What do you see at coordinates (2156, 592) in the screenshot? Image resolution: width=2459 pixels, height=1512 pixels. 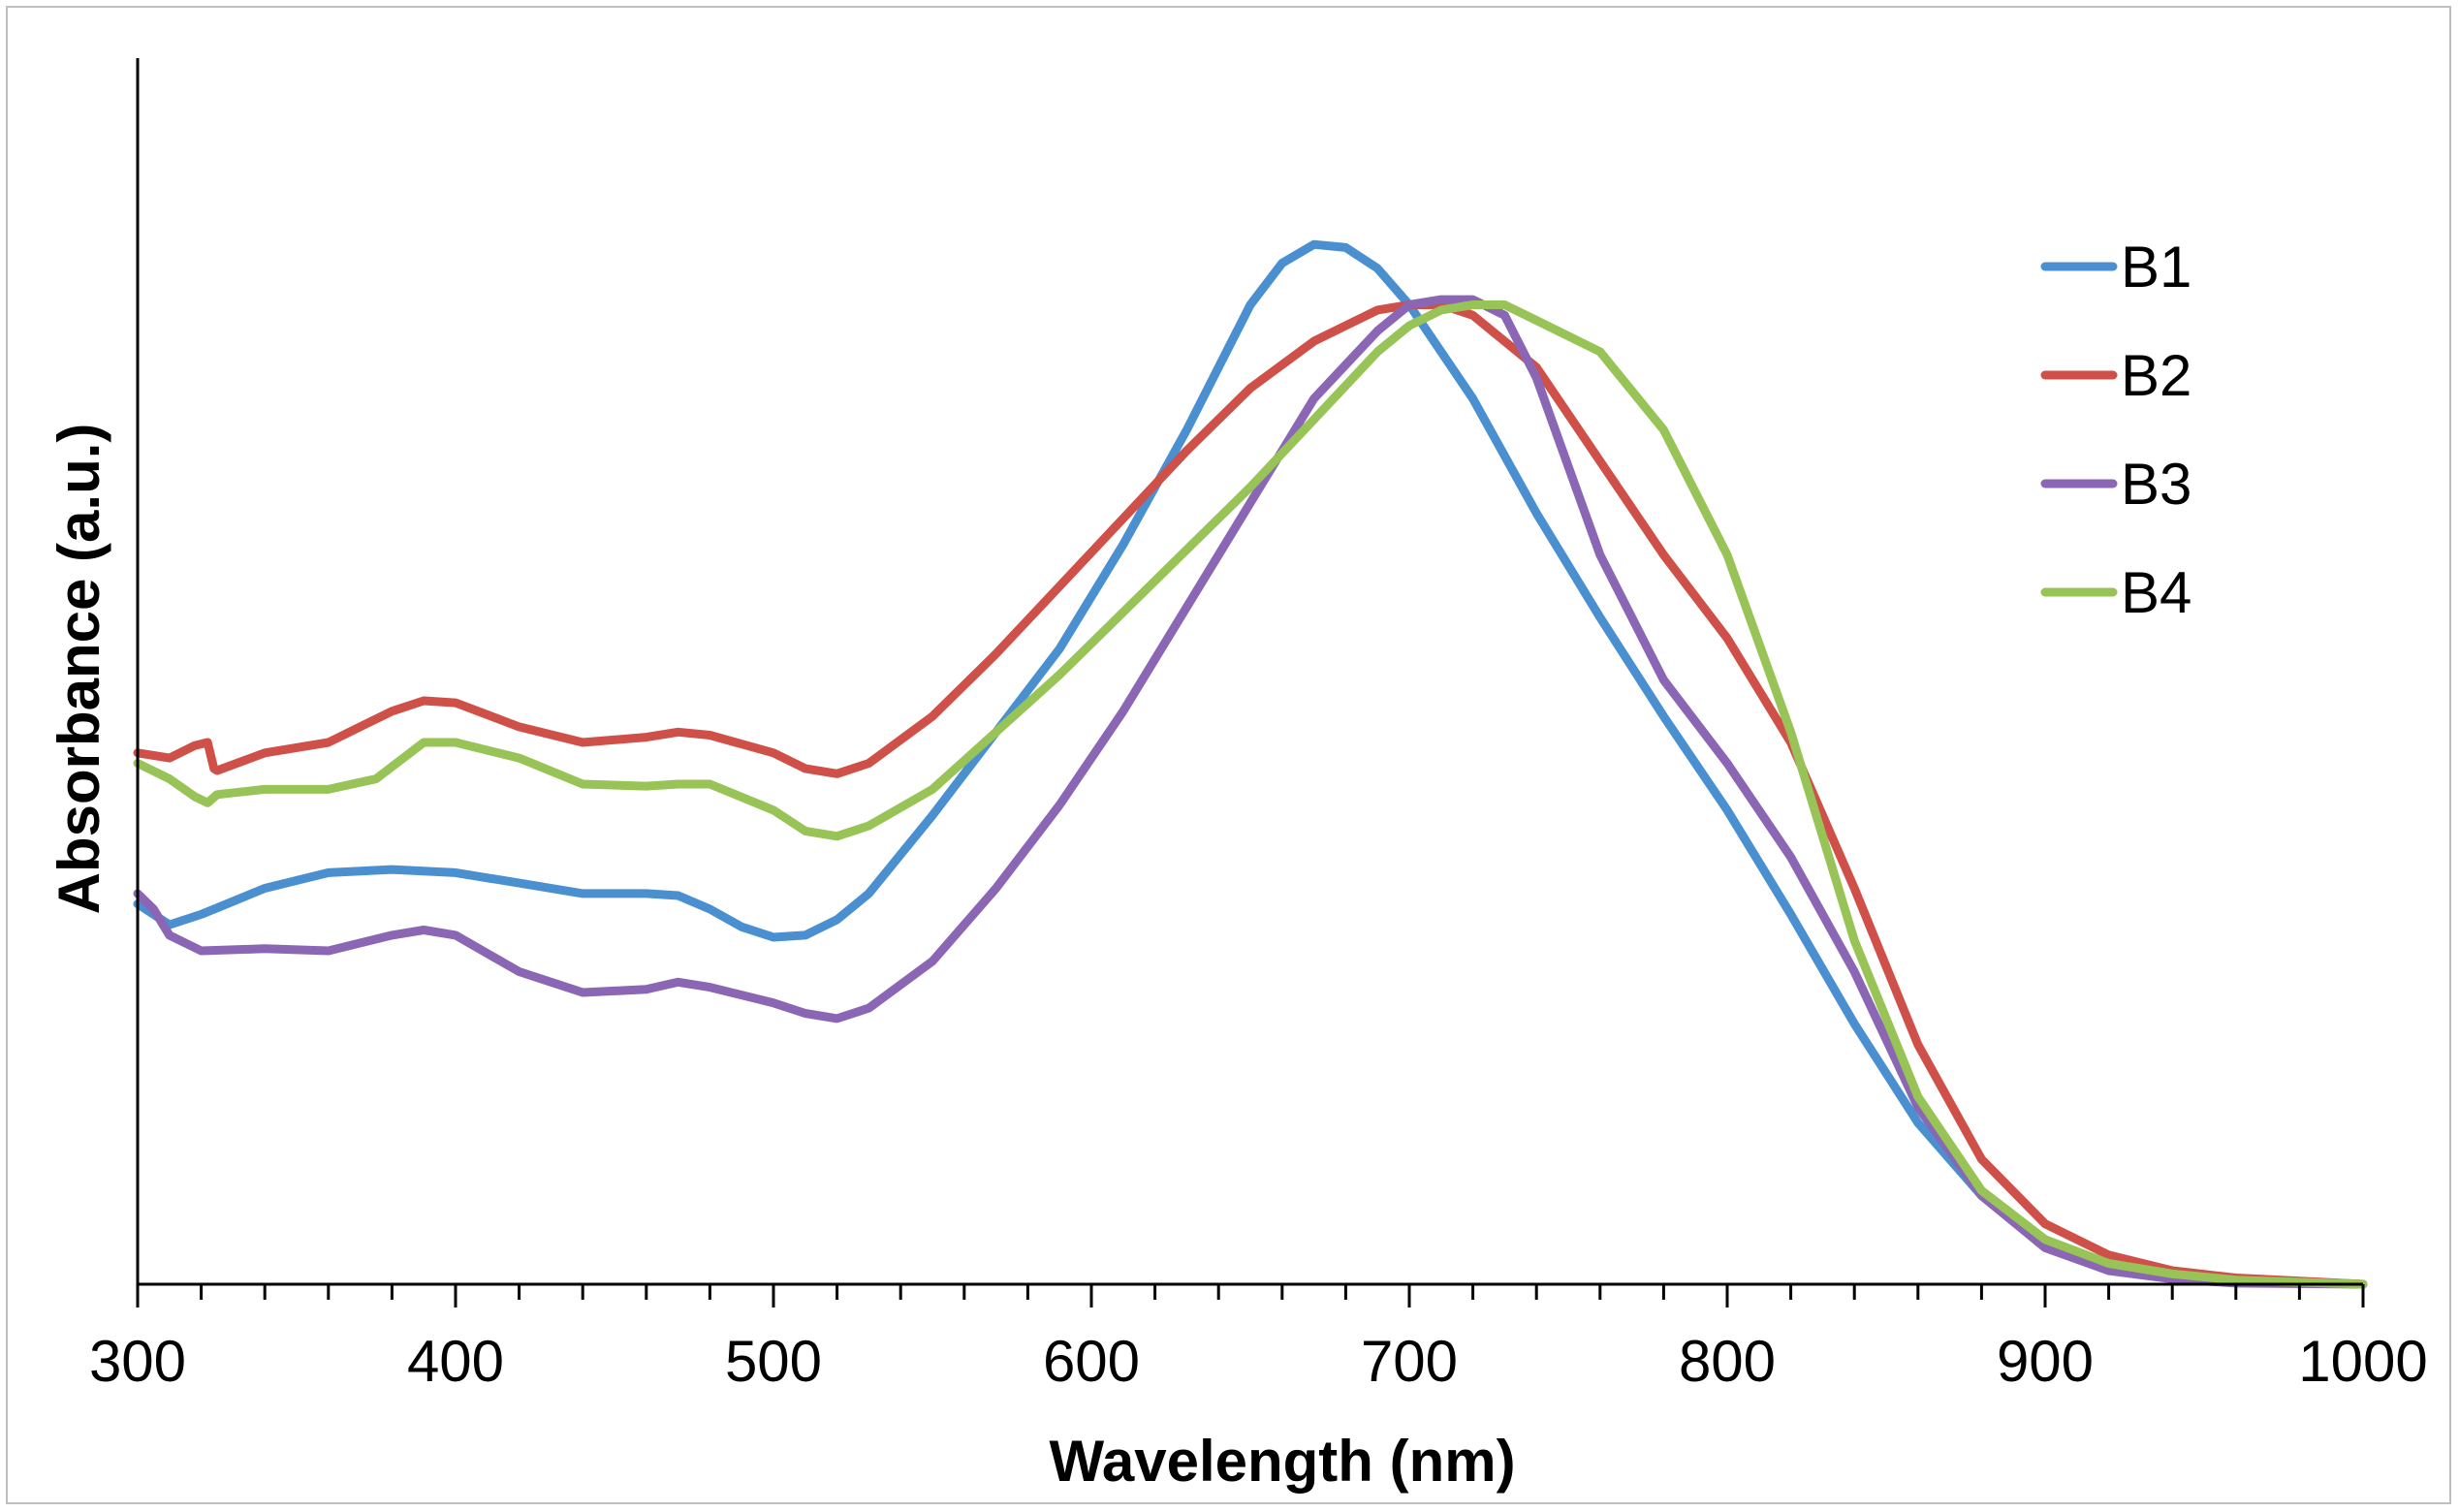 I see `legend-label: B4` at bounding box center [2156, 592].